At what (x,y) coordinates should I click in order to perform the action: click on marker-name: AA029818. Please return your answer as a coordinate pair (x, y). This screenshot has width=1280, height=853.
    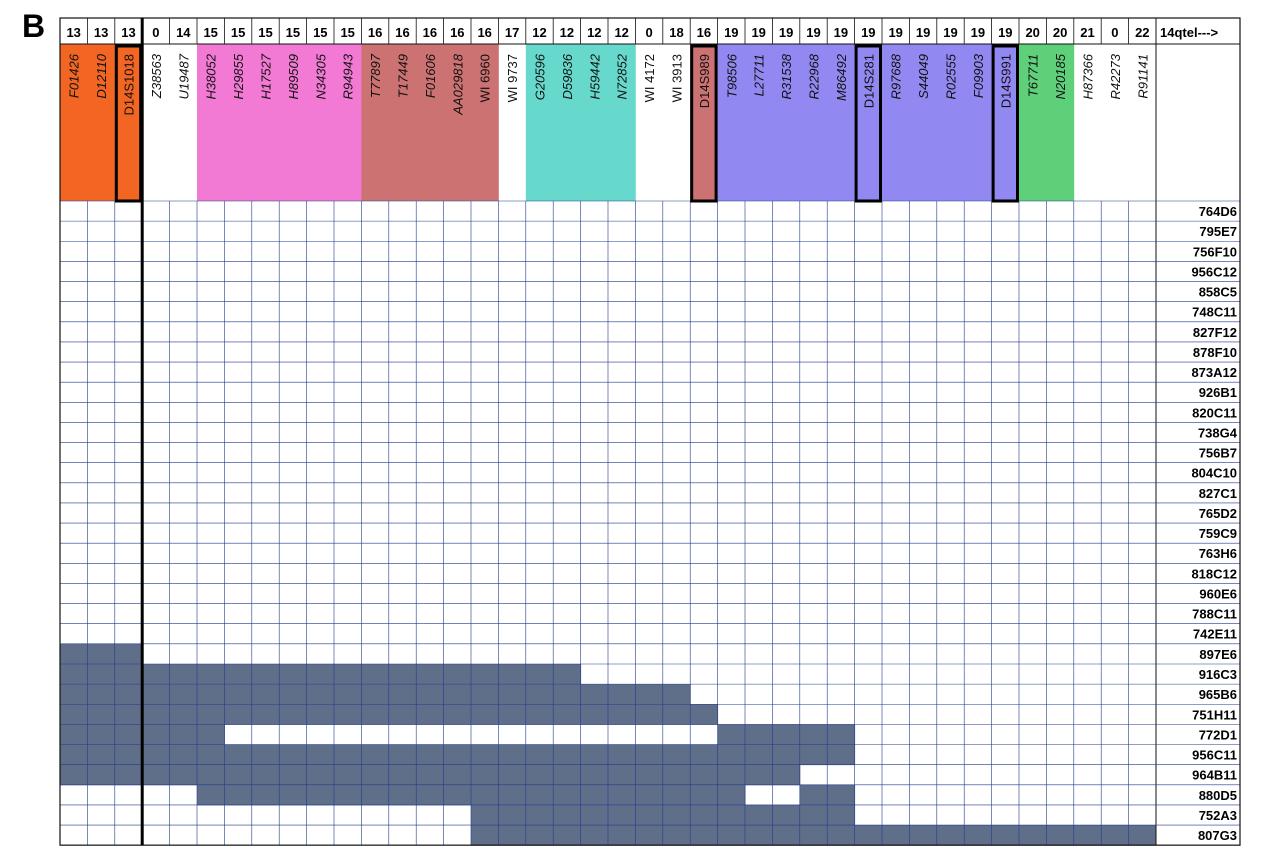
    Looking at the image, I should click on (457, 84).